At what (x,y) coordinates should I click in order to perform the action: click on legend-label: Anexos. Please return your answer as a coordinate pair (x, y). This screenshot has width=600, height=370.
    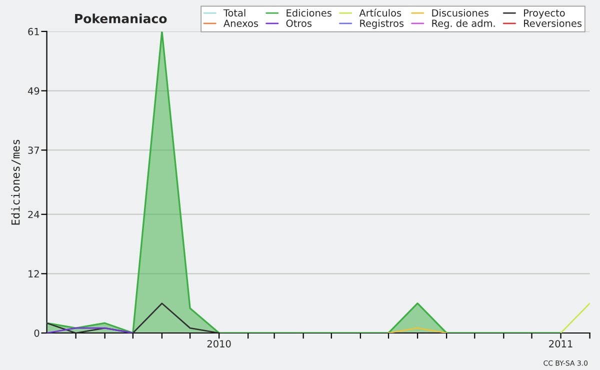
    Looking at the image, I should click on (241, 23).